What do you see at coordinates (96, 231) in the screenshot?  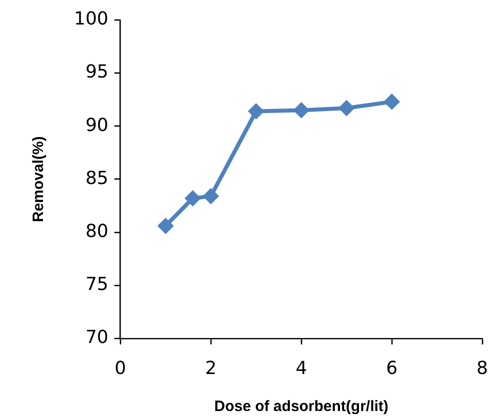 I see `y-tick-label: 80` at bounding box center [96, 231].